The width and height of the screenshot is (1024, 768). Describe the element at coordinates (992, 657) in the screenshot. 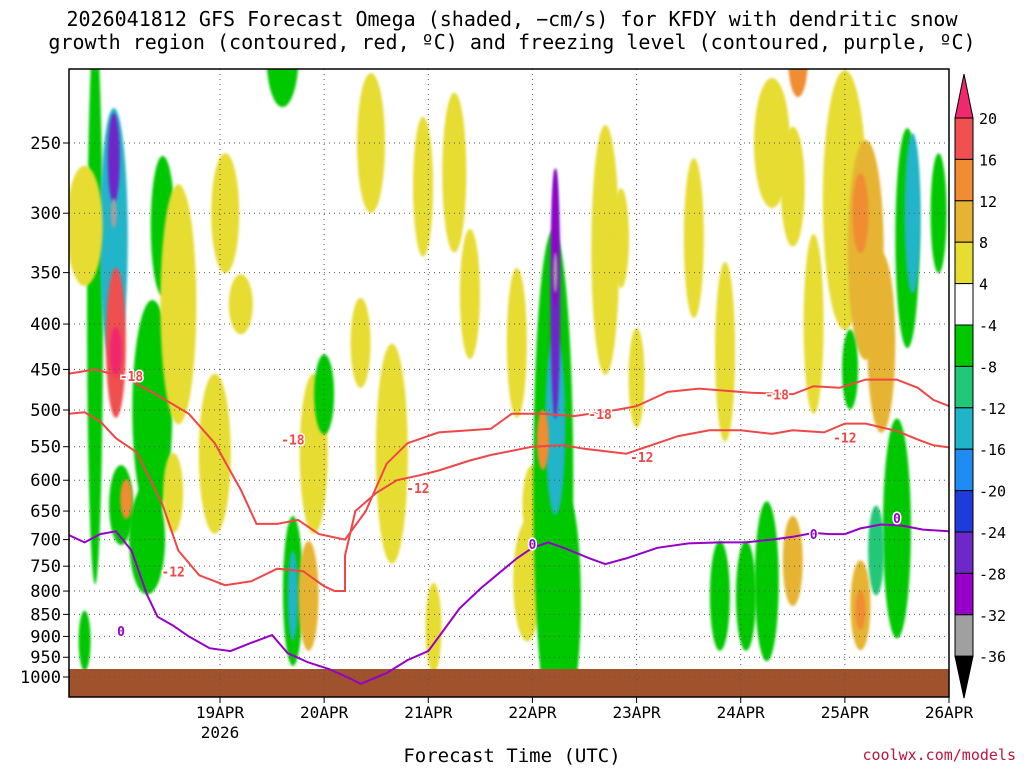

I see `colorbar-label: -36` at that location.